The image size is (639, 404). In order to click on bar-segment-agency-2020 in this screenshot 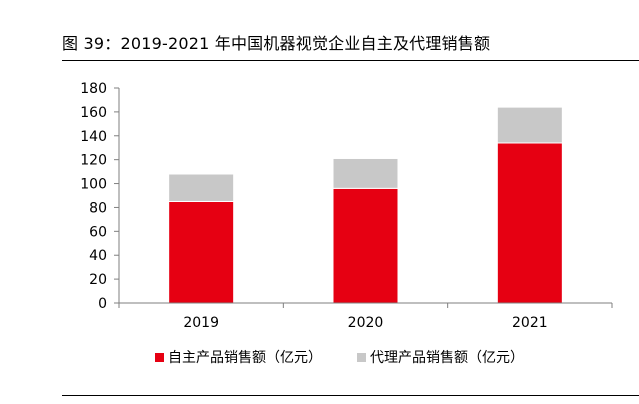, I will do `click(365, 173)`.